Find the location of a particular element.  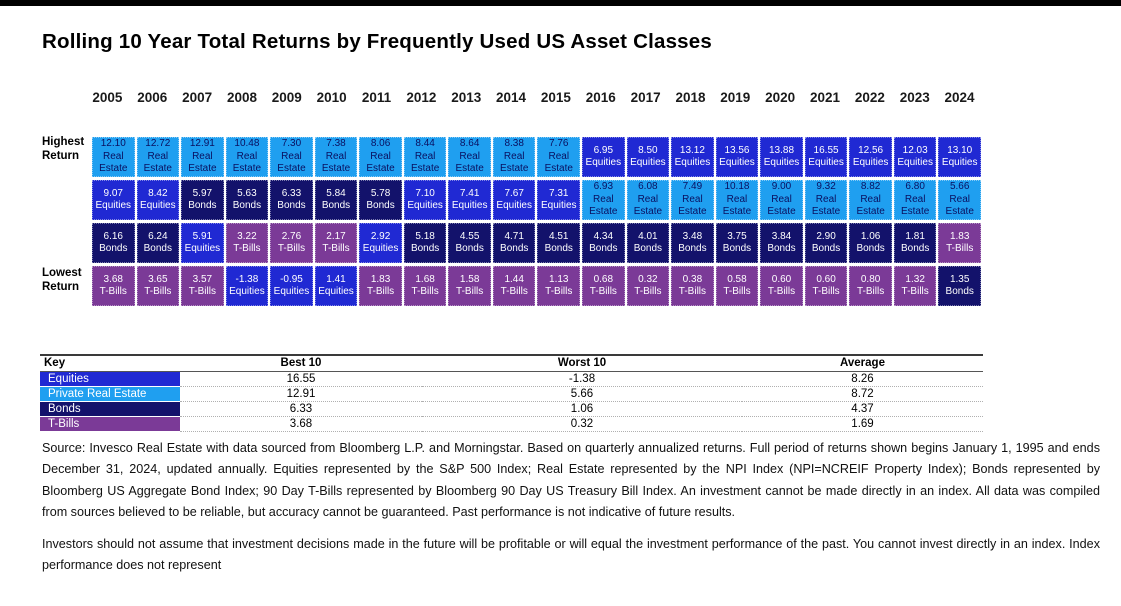

return-cell-2008-rank2: 5.63 Bonds is located at coordinates (247, 200).